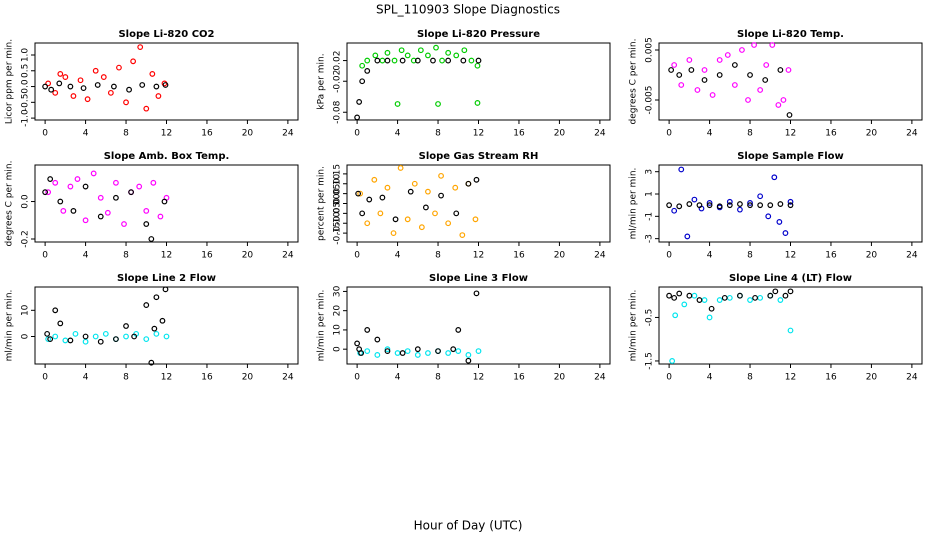  What do you see at coordinates (338, 112) in the screenshot?
I see `y-tick-label: -0.08` at bounding box center [338, 112].